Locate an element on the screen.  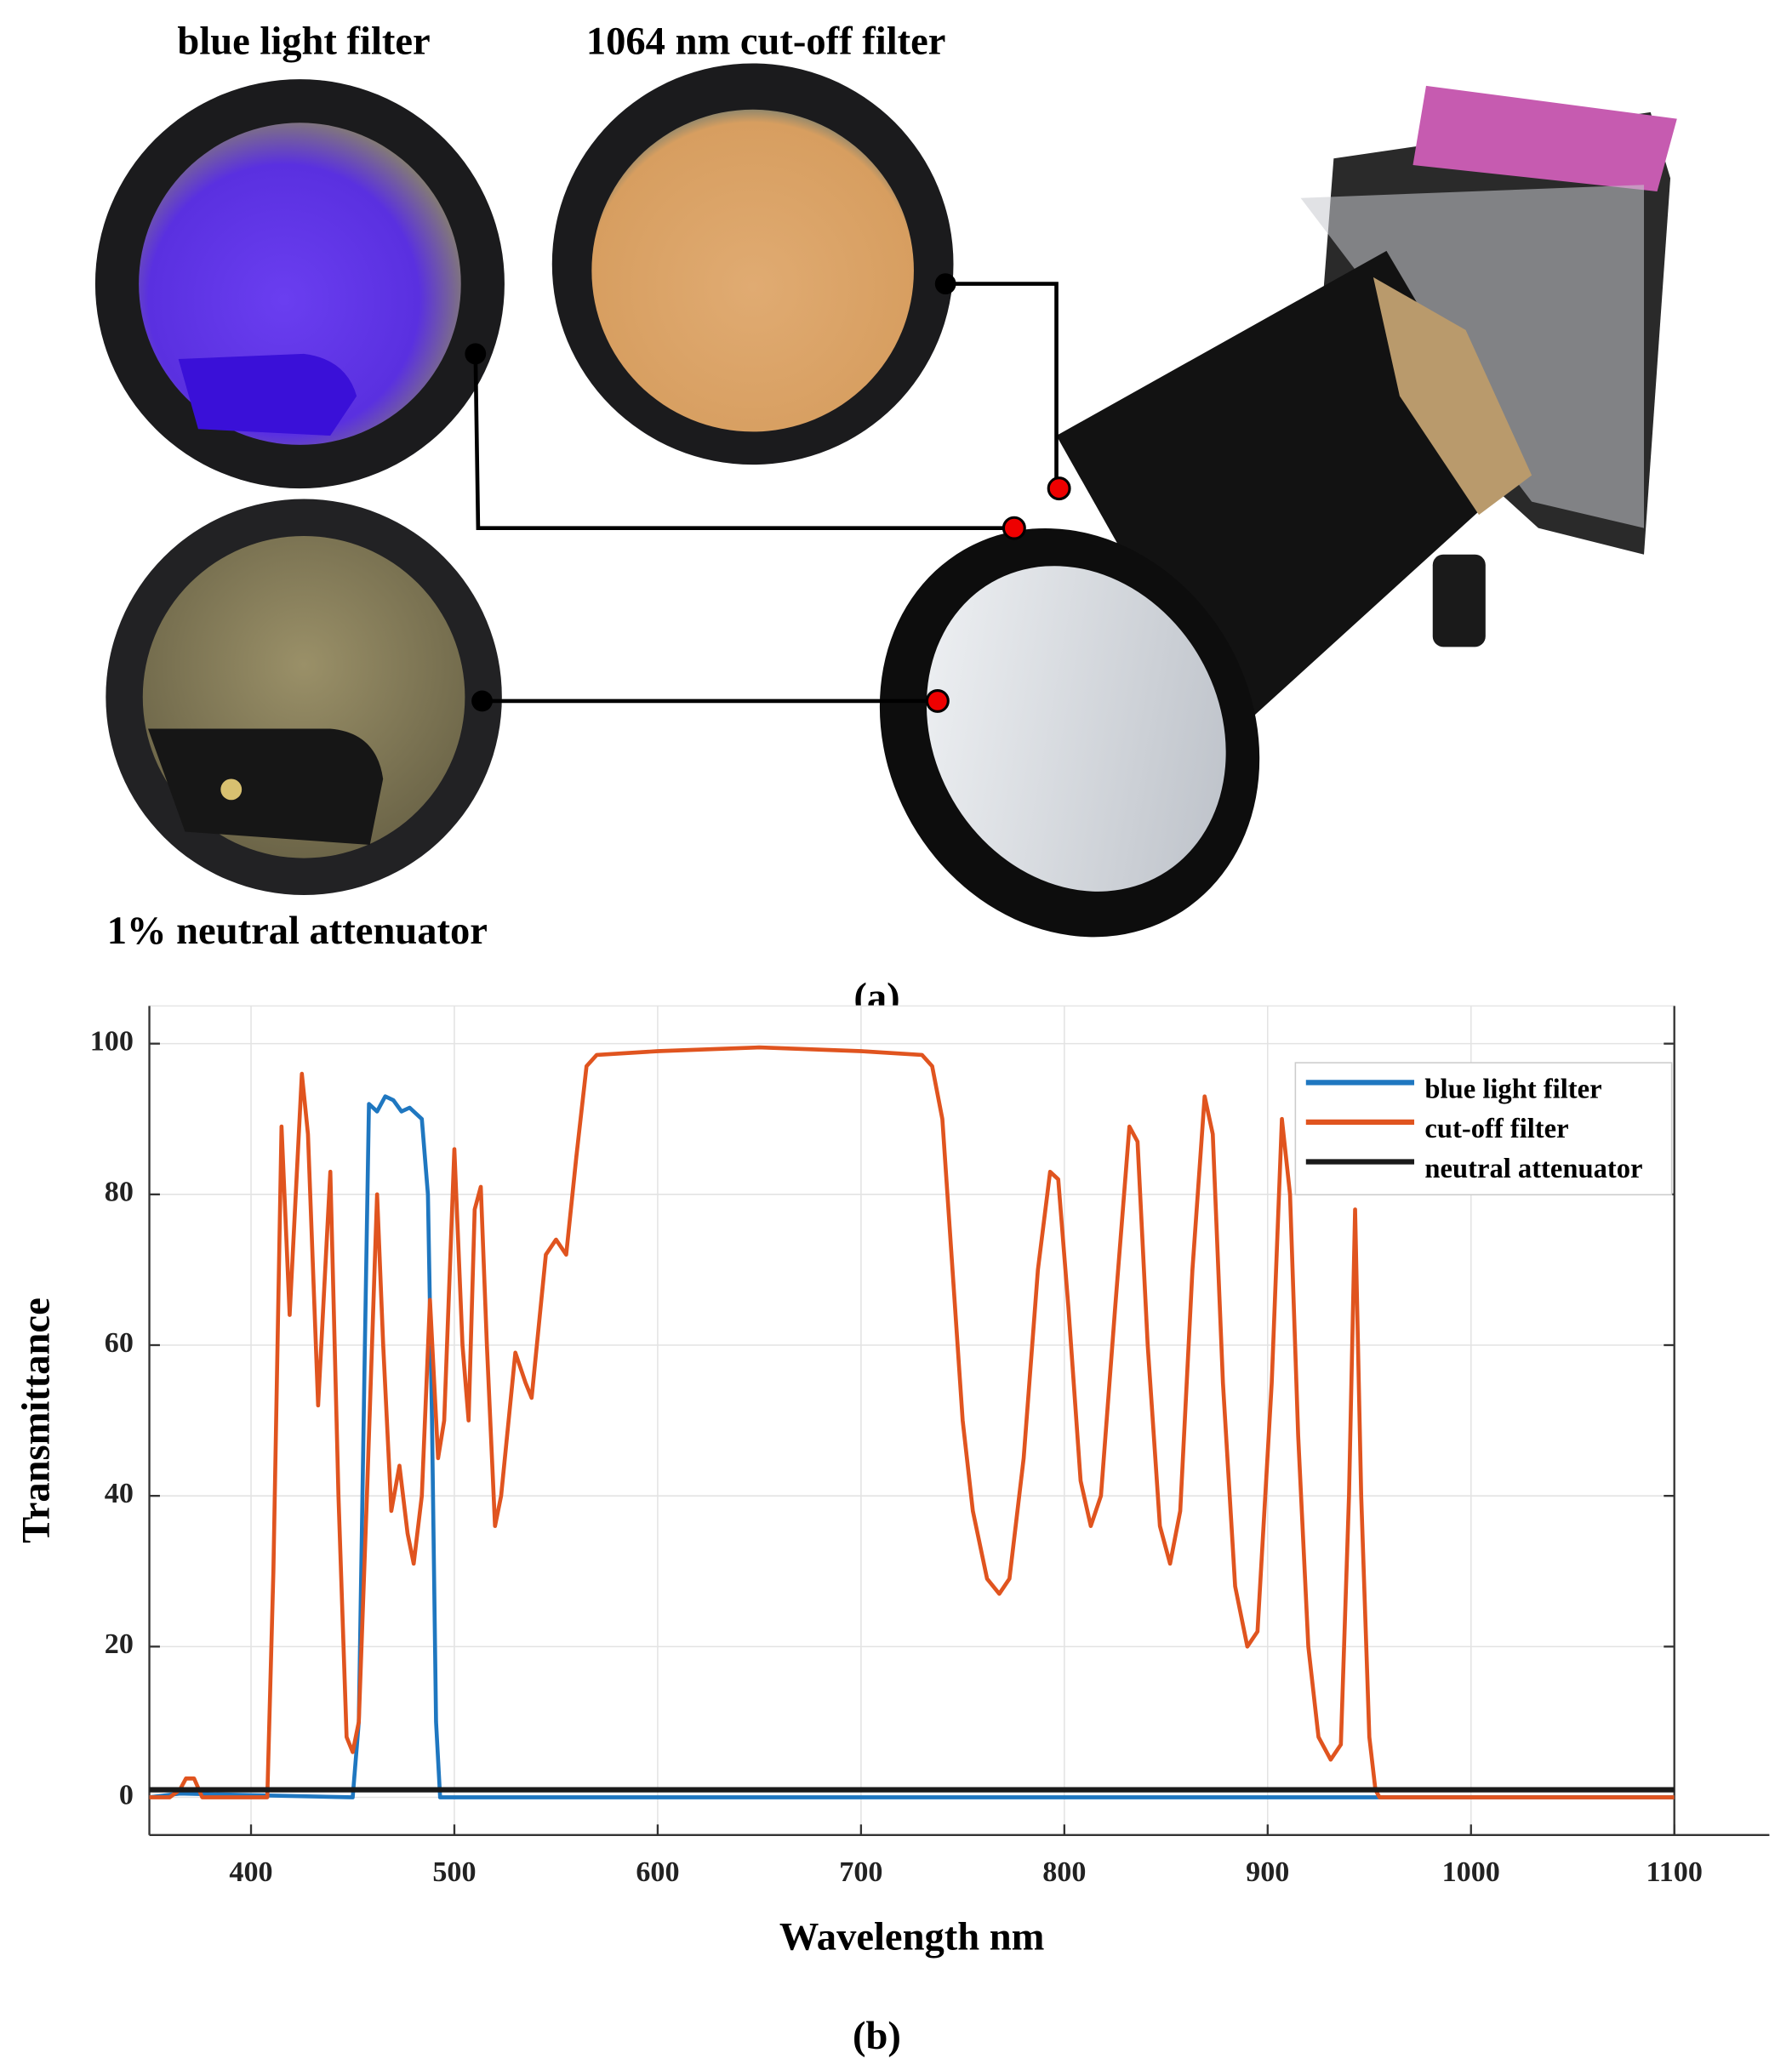
x-tick-label: 700 is located at coordinates (860, 1872).